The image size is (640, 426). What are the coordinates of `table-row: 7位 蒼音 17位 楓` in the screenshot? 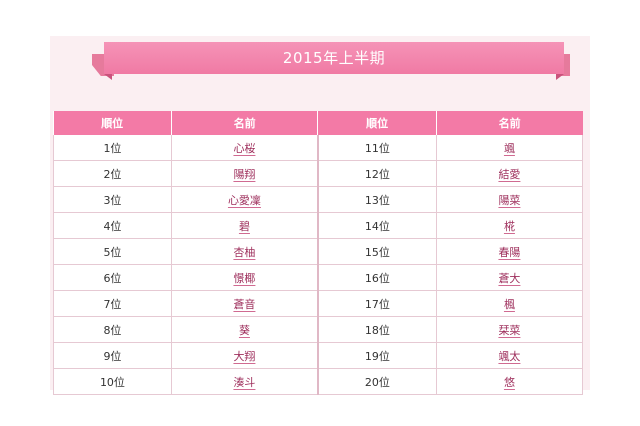 It's located at (318, 303).